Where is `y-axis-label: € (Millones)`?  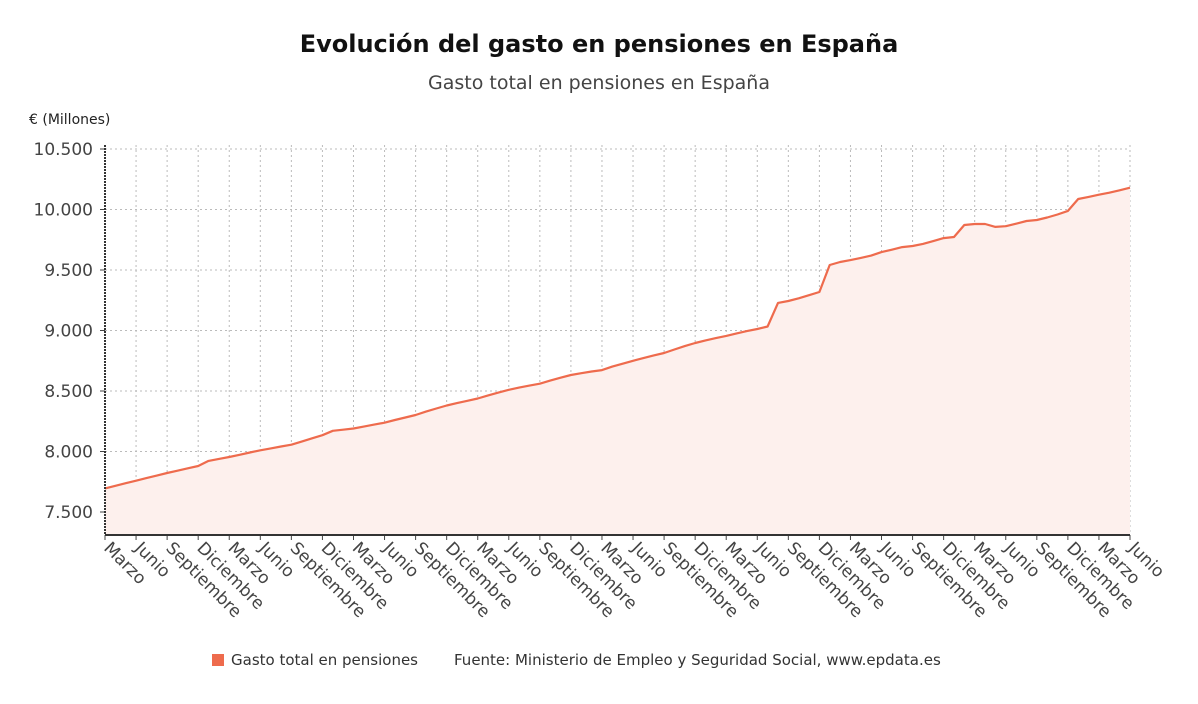 y-axis-label: € (Millones) is located at coordinates (70, 120).